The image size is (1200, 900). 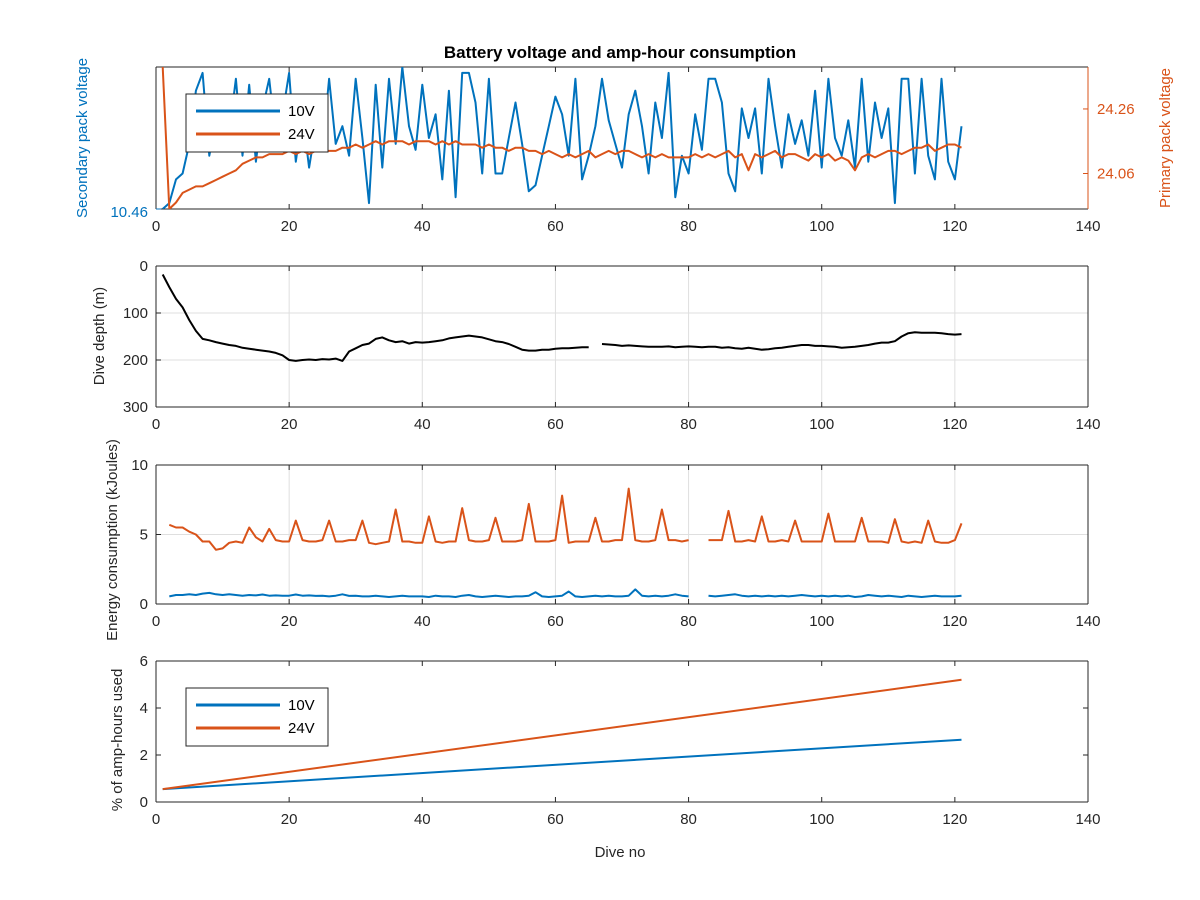 What do you see at coordinates (1116, 109) in the screenshot?
I see `y-right-tick-label: 24.26` at bounding box center [1116, 109].